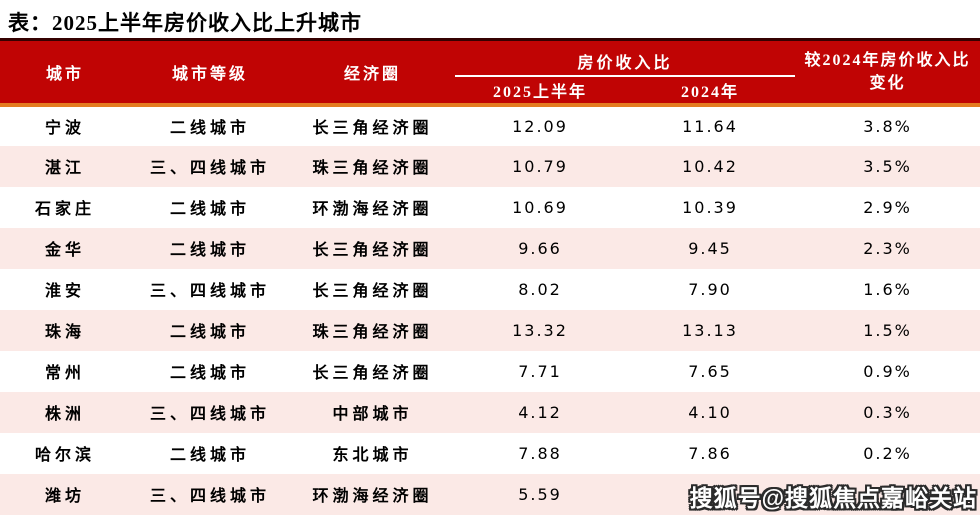 This screenshot has height=522, width=980. Describe the element at coordinates (490, 453) in the screenshot. I see `table-row: 哈尔滨 二线城市 东北城市 7.88 7.86 0.2%` at that location.